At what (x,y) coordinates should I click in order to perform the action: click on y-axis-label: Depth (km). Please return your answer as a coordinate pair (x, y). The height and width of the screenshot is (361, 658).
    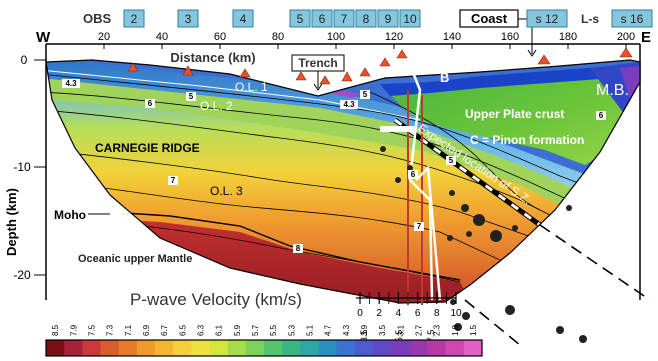
    Looking at the image, I should click on (11, 222).